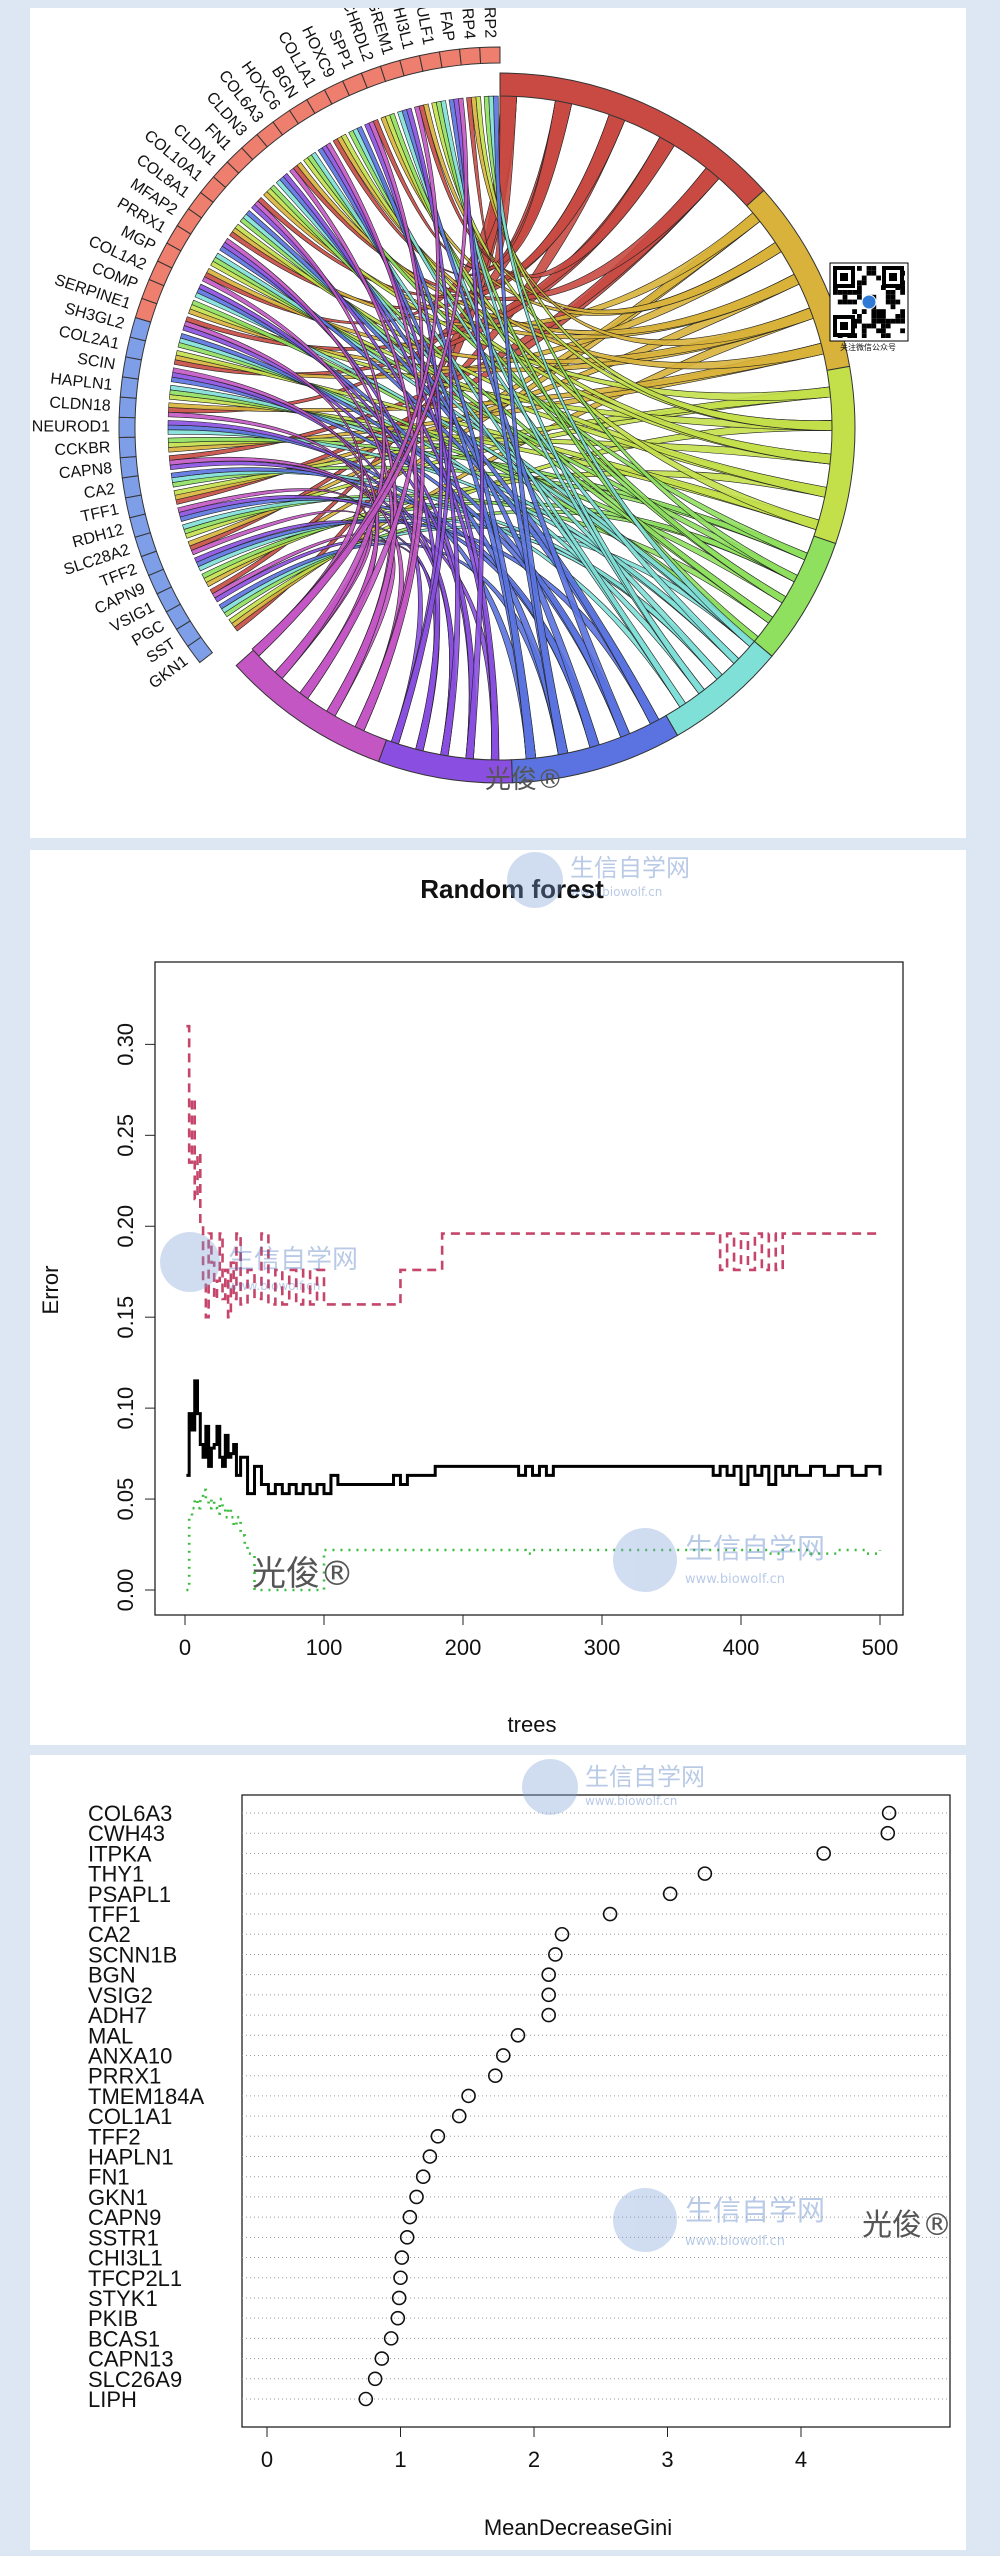 The image size is (1000, 2556). I want to click on y-tick-label: 0.10, so click(125, 1408).